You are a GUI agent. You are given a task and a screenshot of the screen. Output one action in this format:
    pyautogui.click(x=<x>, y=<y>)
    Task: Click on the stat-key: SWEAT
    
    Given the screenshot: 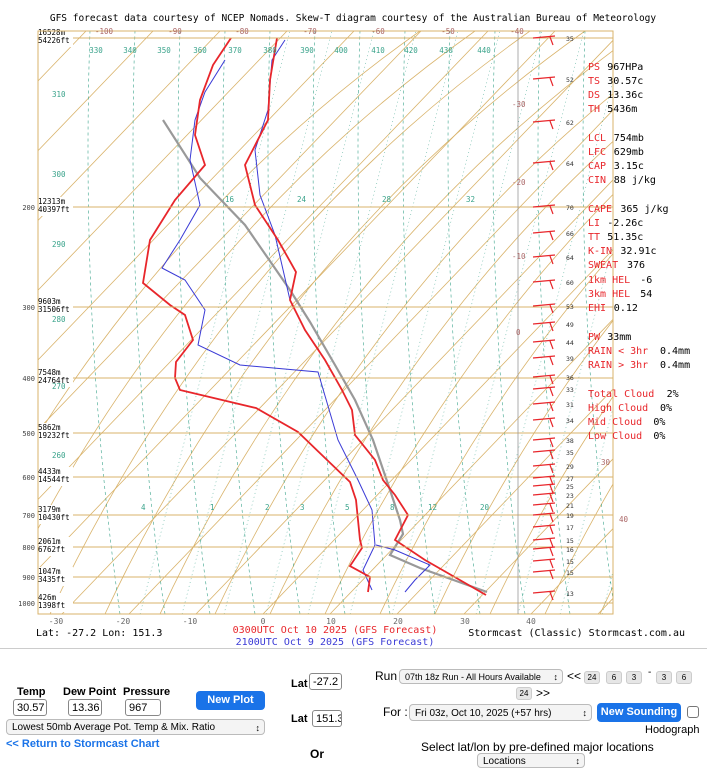 What is the action you would take?
    pyautogui.click(x=603, y=265)
    